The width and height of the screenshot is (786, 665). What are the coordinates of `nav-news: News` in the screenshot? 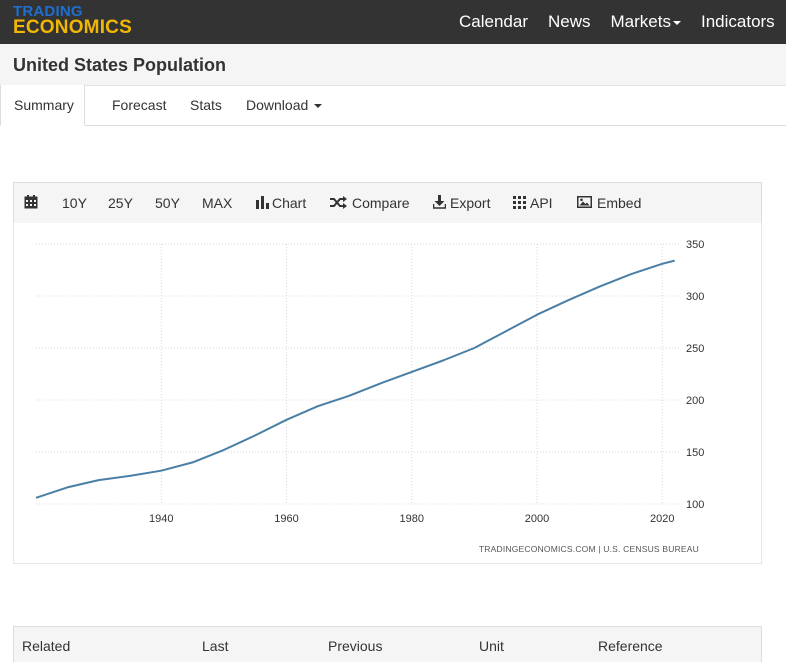 It's located at (569, 22).